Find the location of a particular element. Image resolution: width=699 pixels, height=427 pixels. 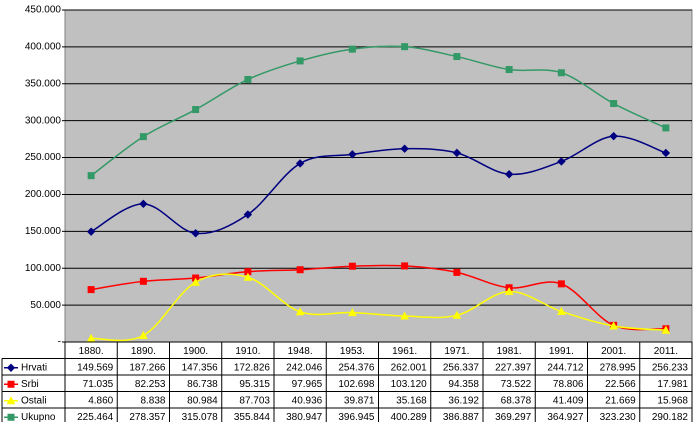

y-tick-label: 250.000 is located at coordinates (43, 157).